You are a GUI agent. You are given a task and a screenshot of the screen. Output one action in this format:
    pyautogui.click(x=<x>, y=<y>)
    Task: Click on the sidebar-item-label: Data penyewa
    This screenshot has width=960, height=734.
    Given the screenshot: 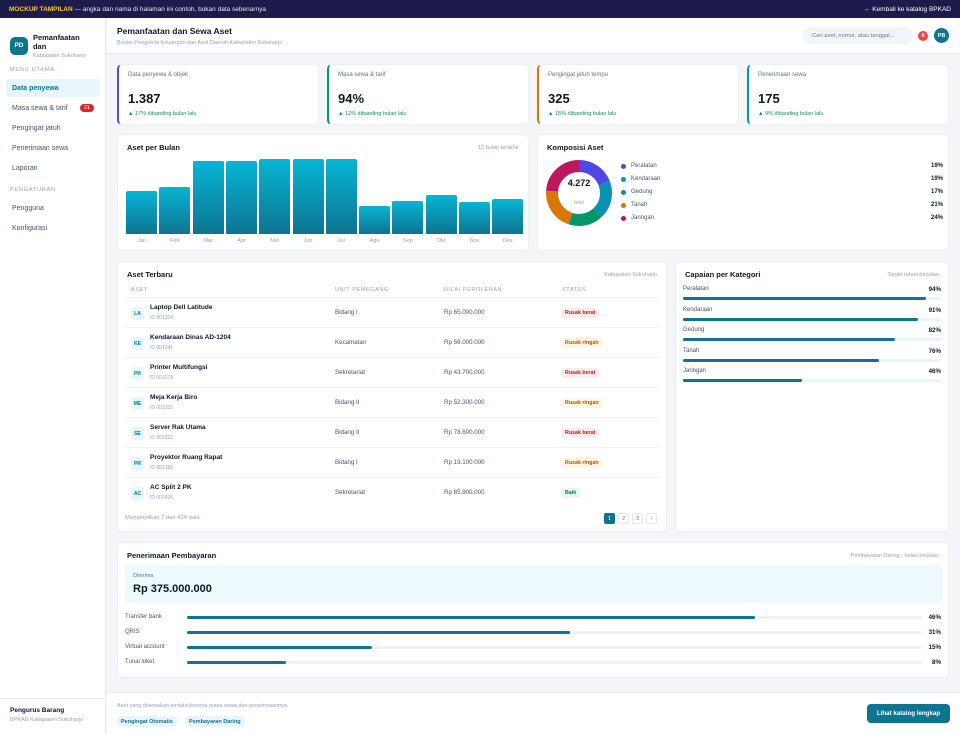 What is the action you would take?
    pyautogui.click(x=35, y=88)
    